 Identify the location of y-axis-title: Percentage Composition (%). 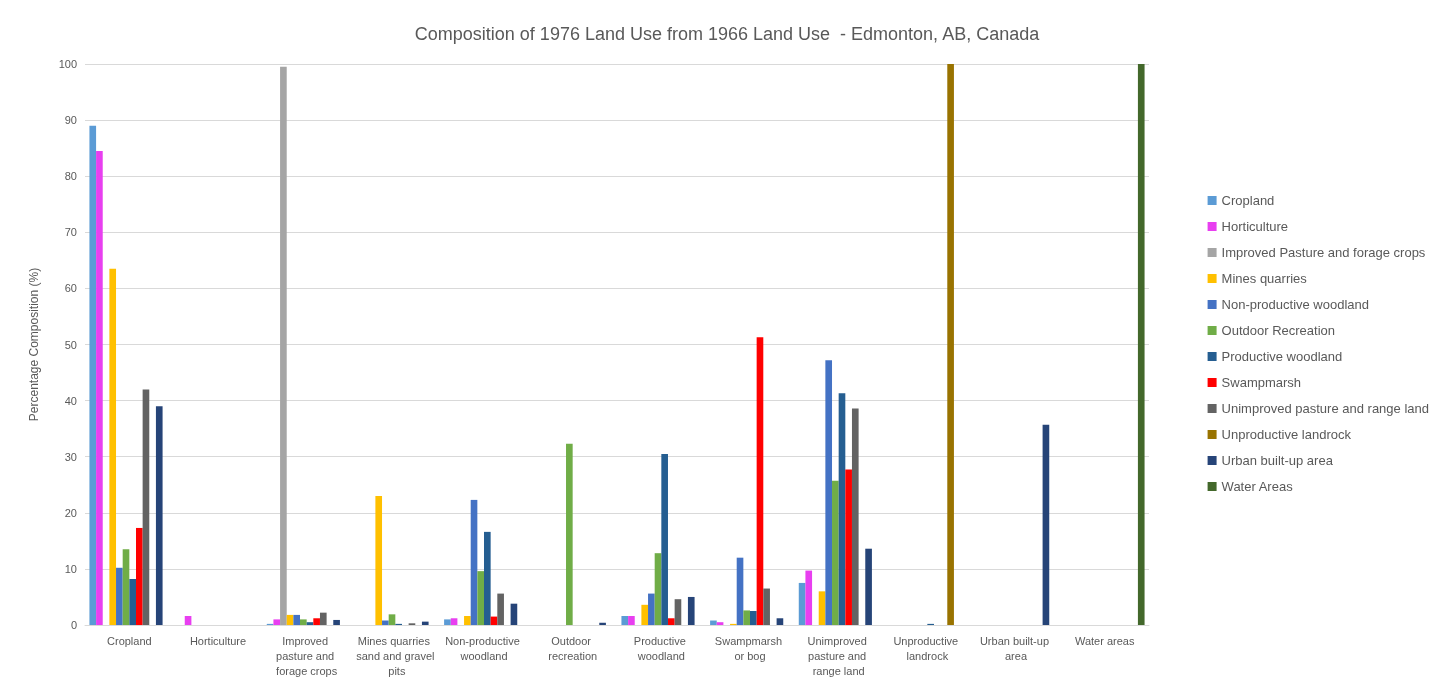
(34, 344).